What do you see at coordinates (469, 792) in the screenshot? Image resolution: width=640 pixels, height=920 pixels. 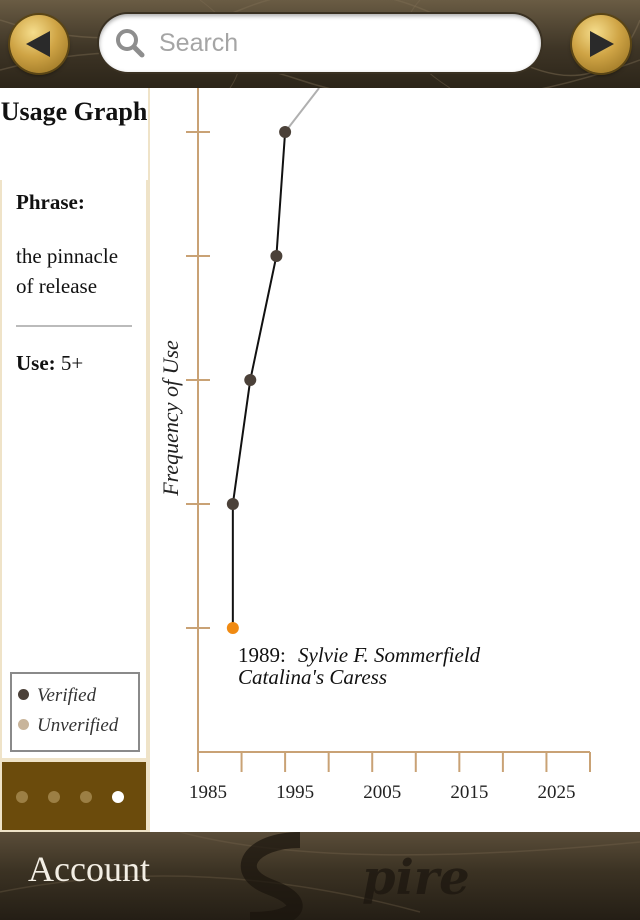 I see `x-tick-label: 2015` at bounding box center [469, 792].